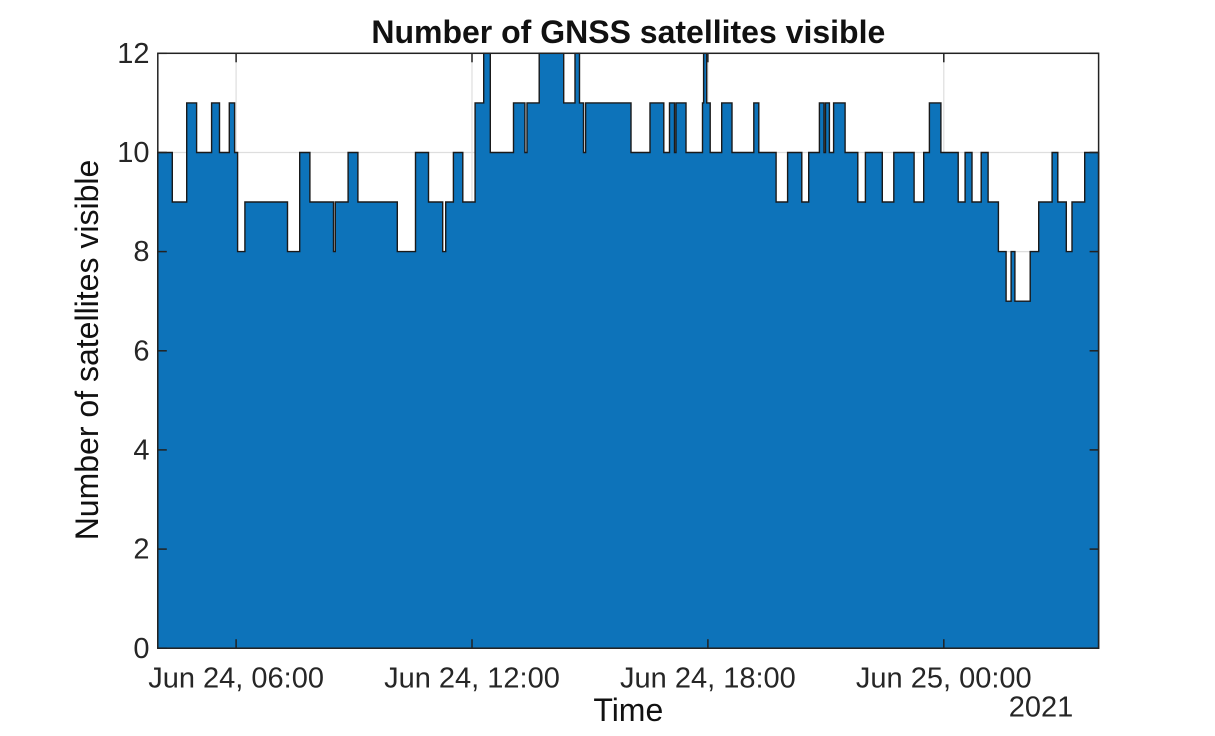 This screenshot has width=1215, height=736. Describe the element at coordinates (133, 153) in the screenshot. I see `svg-text: 10` at that location.